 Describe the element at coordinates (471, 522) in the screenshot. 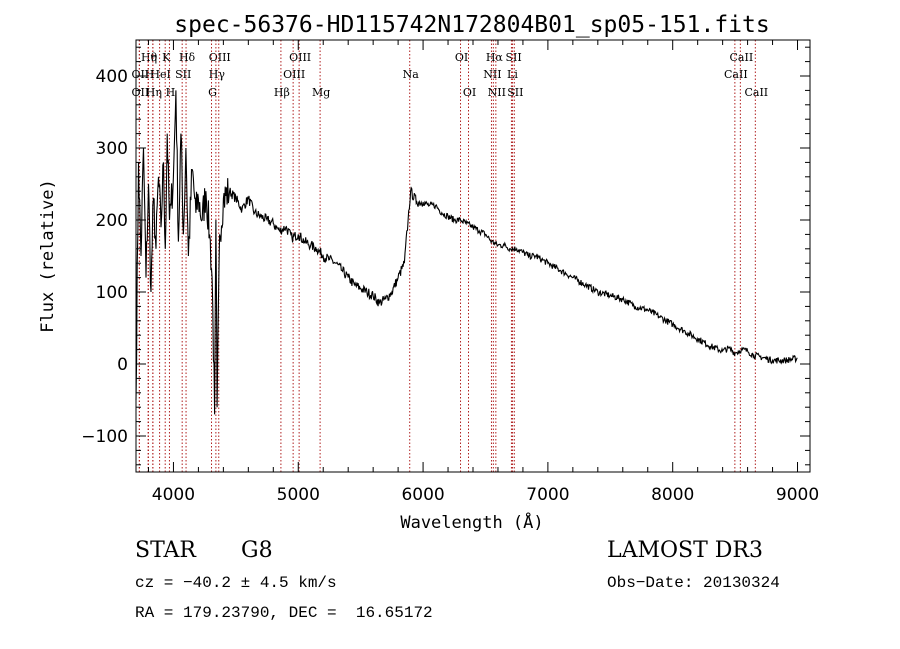

I see `x-axis-label: Wavelength (Å)` at that location.